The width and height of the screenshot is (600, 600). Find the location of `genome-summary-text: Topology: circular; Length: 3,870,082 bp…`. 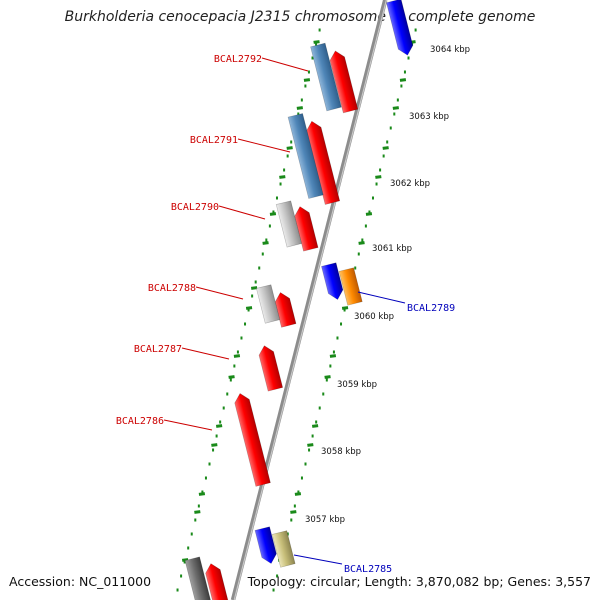

genome-summary-text: Topology: circular; Length: 3,870,082 bp… is located at coordinates (419, 581).